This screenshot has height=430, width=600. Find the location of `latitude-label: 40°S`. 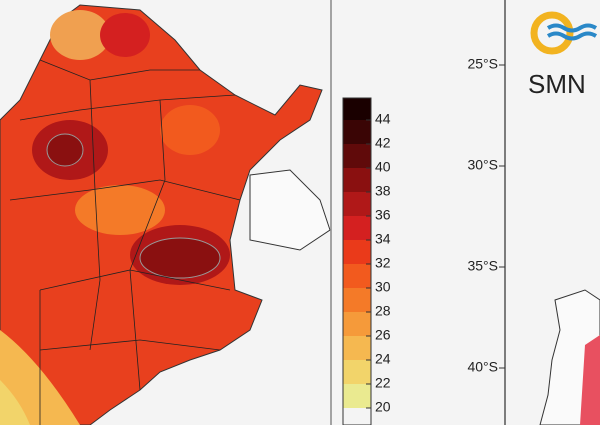

latitude-label: 40°S is located at coordinates (482, 367).